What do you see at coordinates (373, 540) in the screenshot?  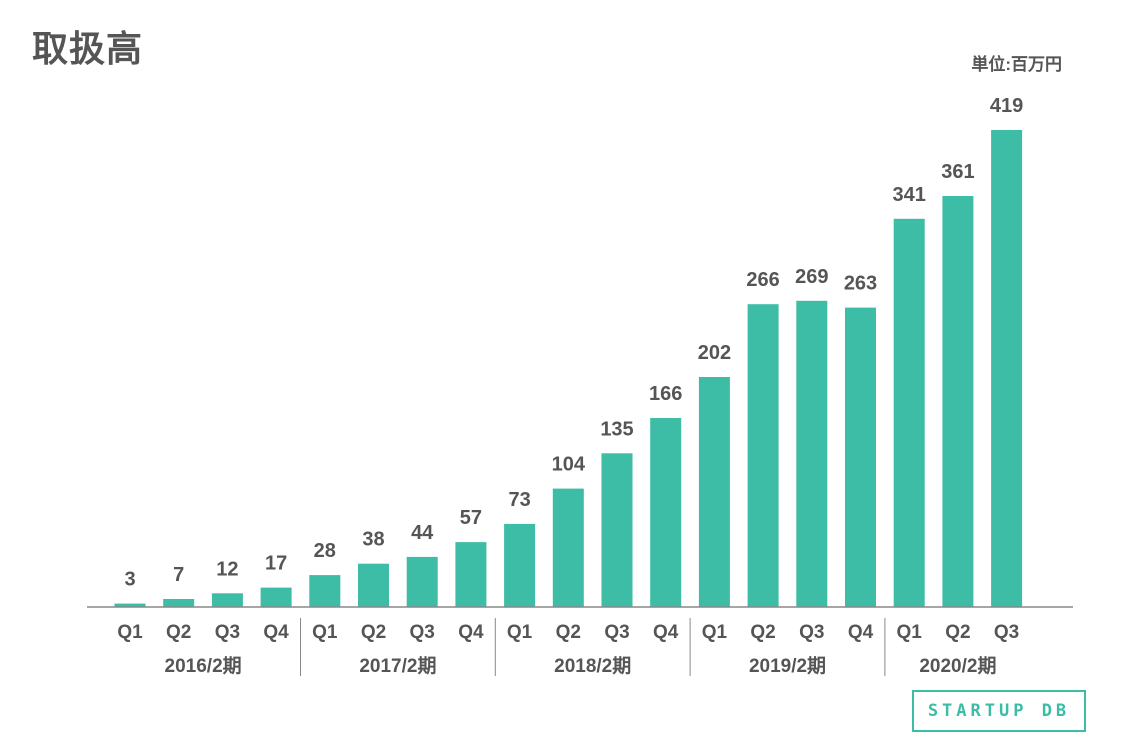 I see `data-label: 38` at bounding box center [373, 540].